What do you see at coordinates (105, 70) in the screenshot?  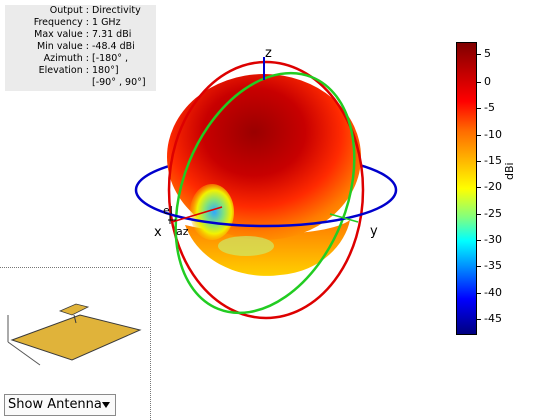 I see `info-value: 180°]` at bounding box center [105, 70].